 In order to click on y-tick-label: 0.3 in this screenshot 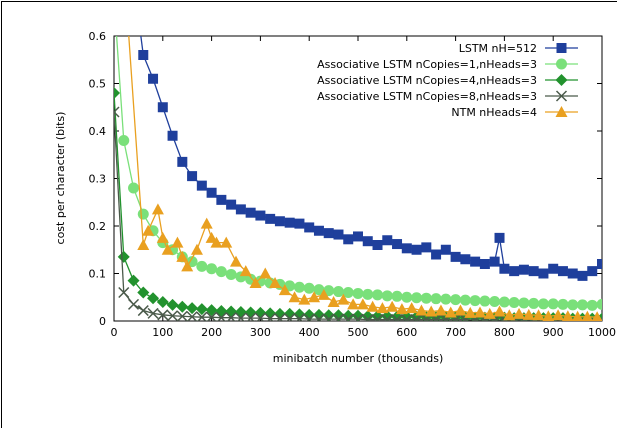, I will do `click(98, 179)`.